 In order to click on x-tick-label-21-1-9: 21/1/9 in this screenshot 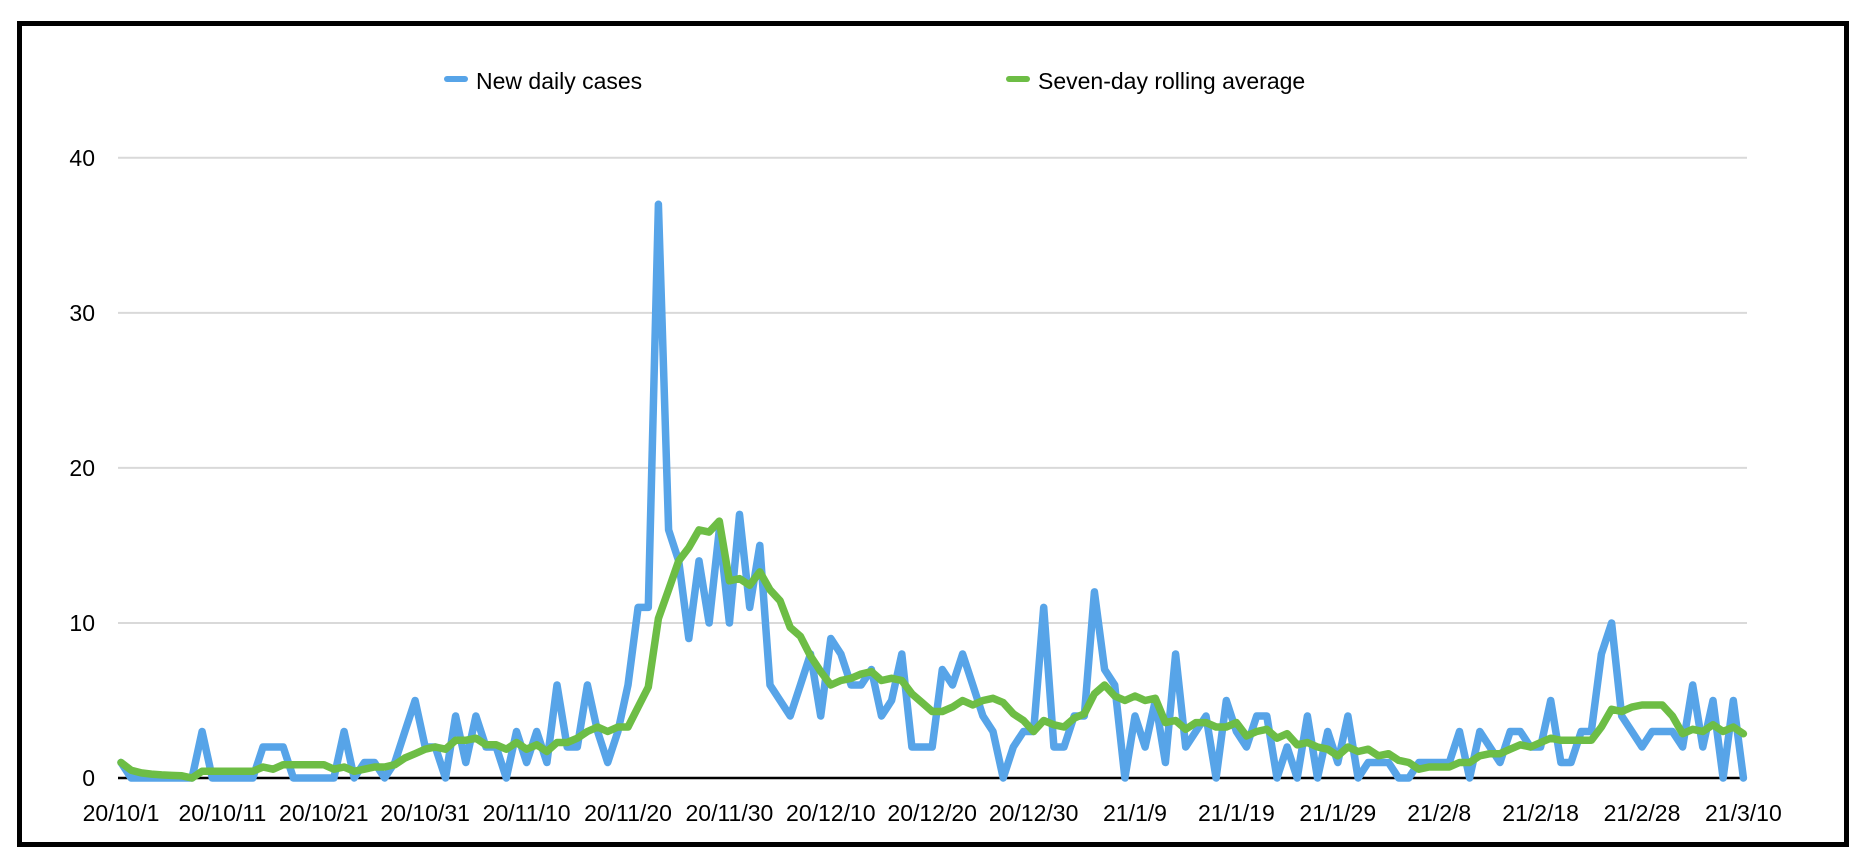, I will do `click(1135, 813)`.